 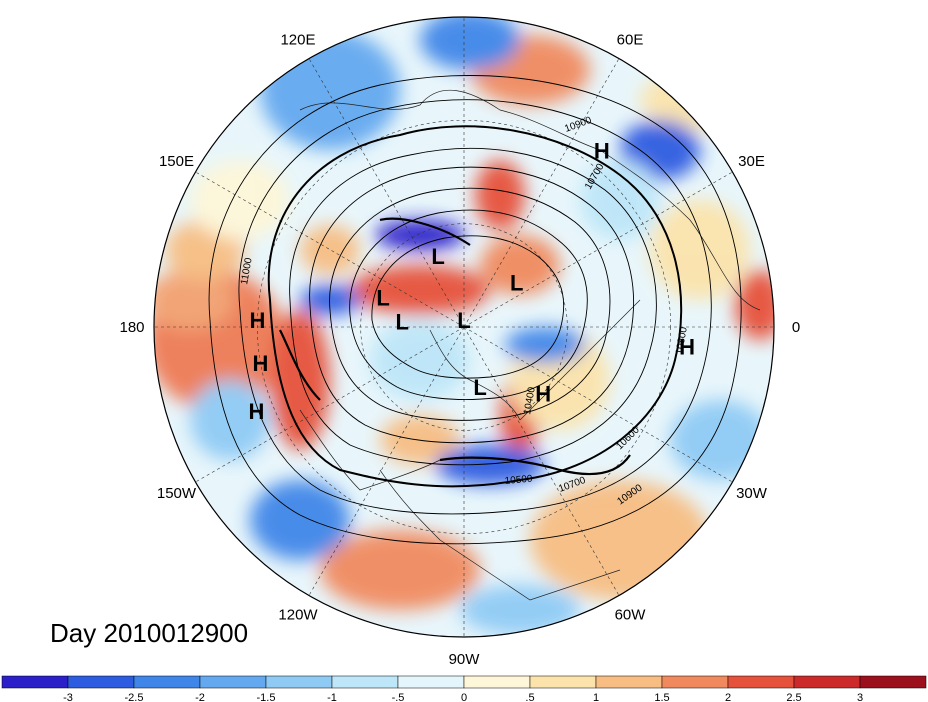 What do you see at coordinates (630, 39) in the screenshot?
I see `longitude-label: 60E` at bounding box center [630, 39].